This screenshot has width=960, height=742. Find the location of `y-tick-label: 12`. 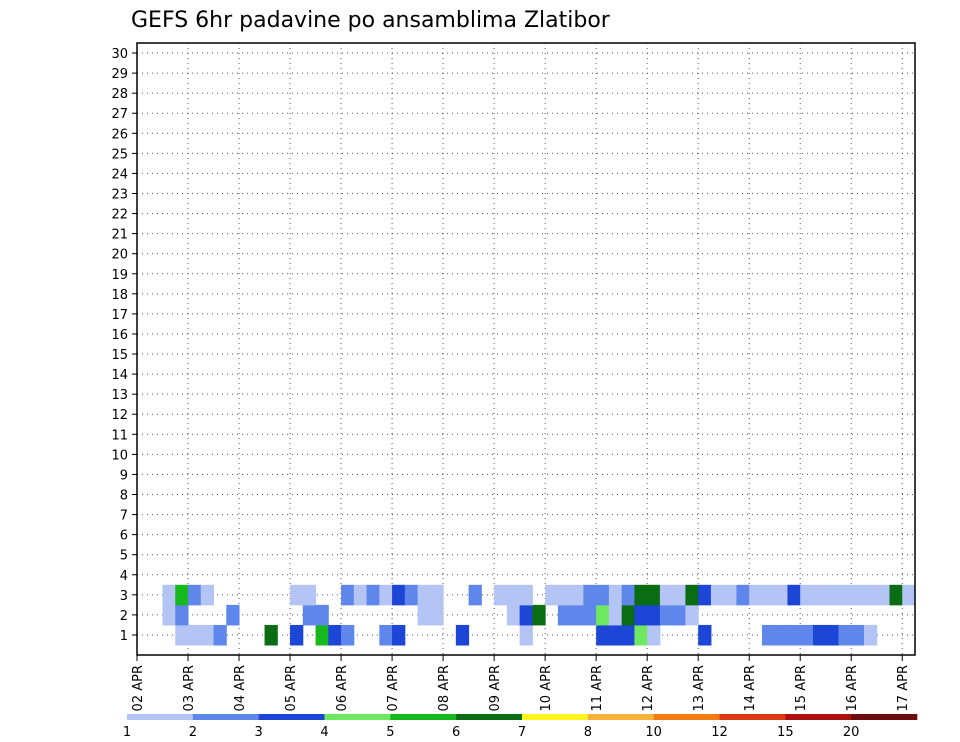

y-tick-label: 12 is located at coordinates (119, 415).